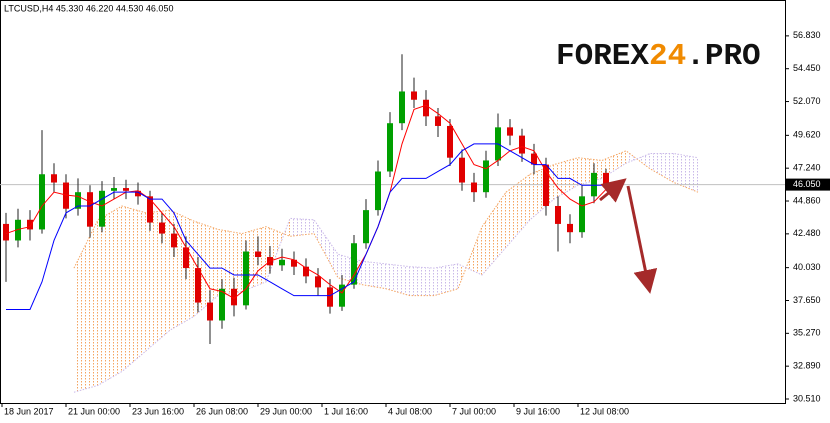  Describe the element at coordinates (667, 56) in the screenshot. I see `watermark-part: 24` at that location.